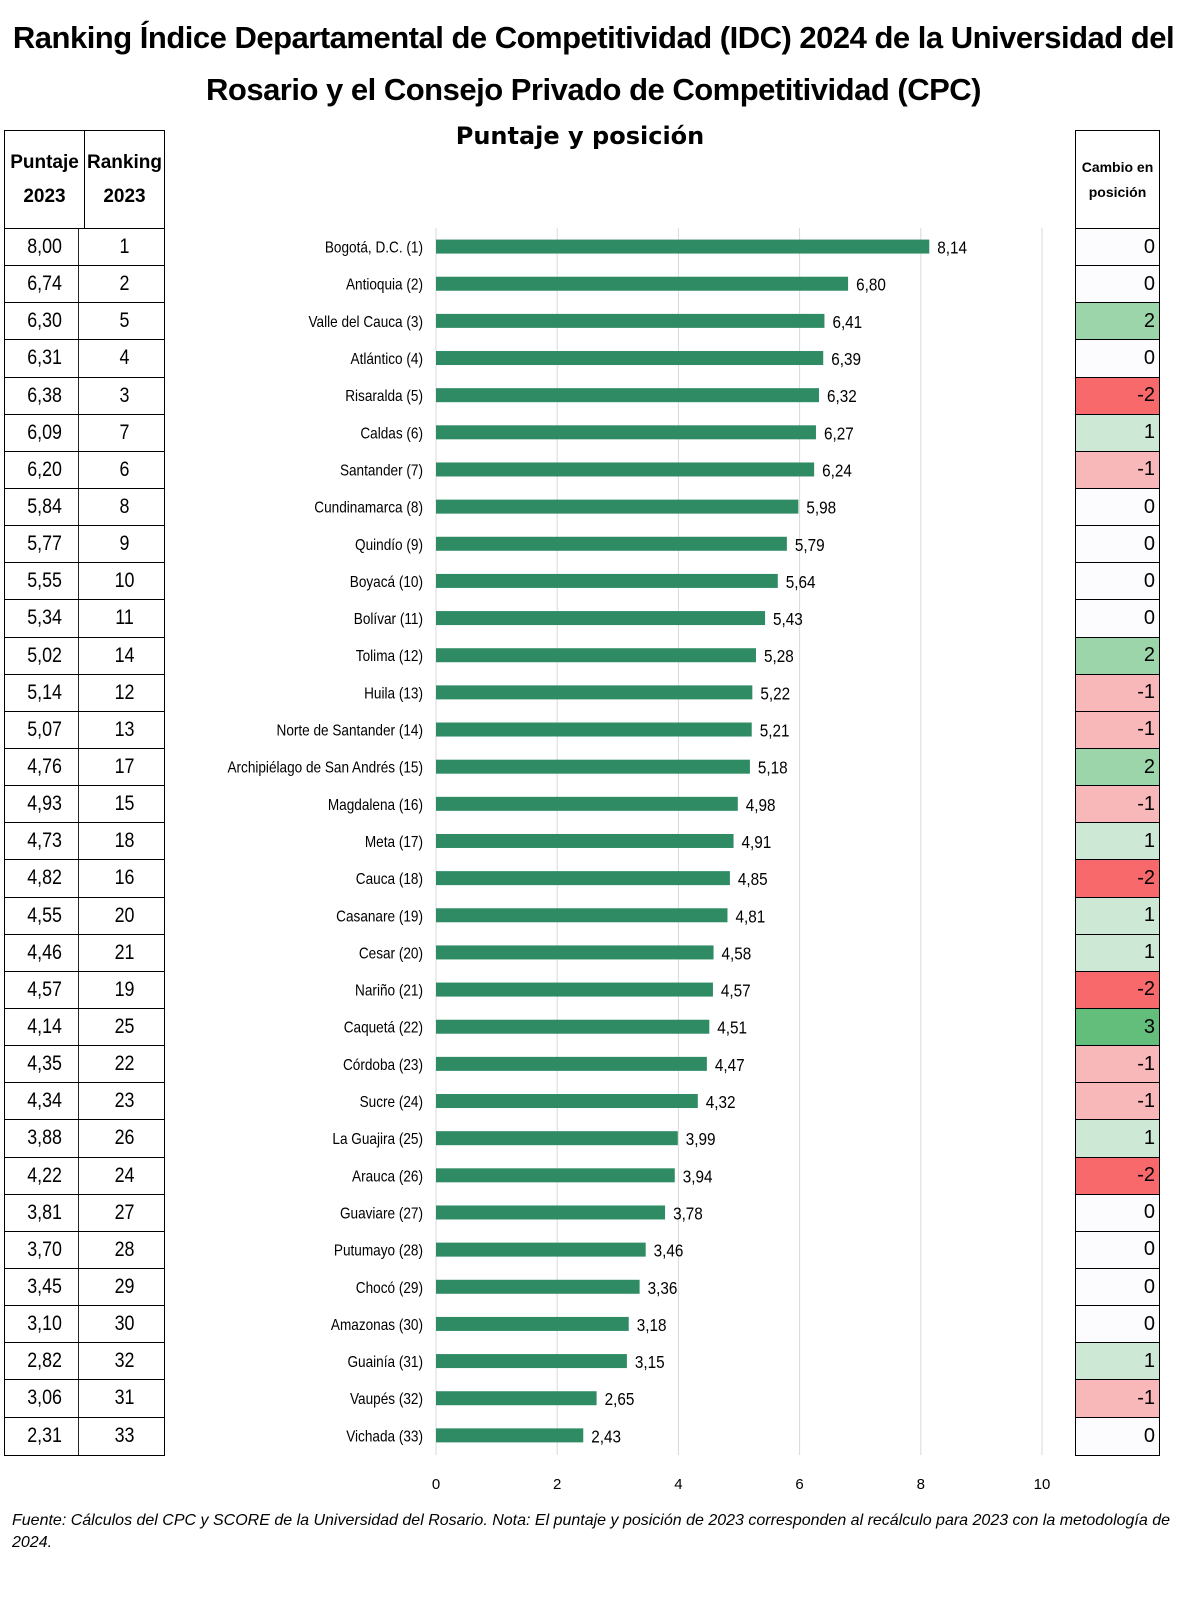  I want to click on score-2023: 6,38, so click(45, 395).